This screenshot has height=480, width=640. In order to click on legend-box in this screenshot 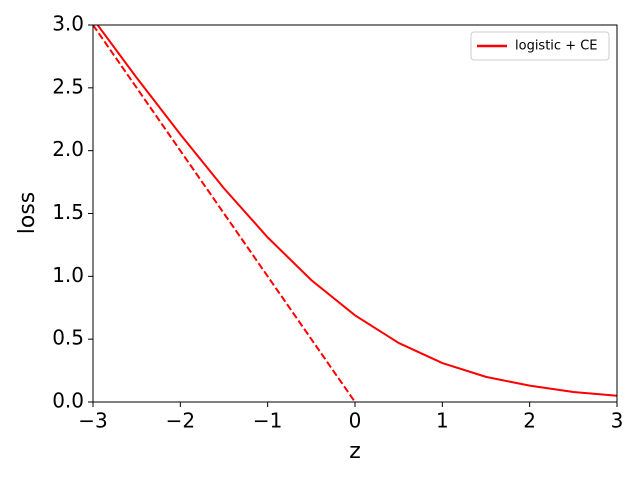, I will do `click(540, 46)`.